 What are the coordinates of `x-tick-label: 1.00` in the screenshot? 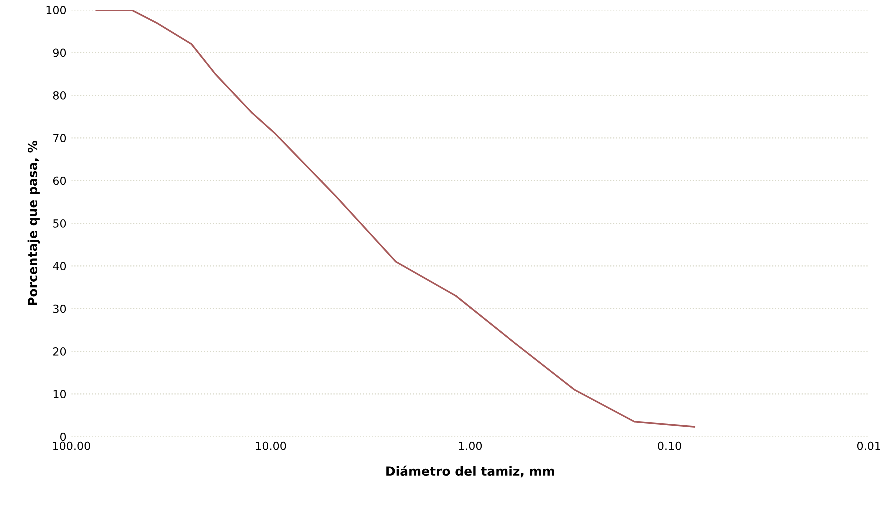 It's located at (470, 446).